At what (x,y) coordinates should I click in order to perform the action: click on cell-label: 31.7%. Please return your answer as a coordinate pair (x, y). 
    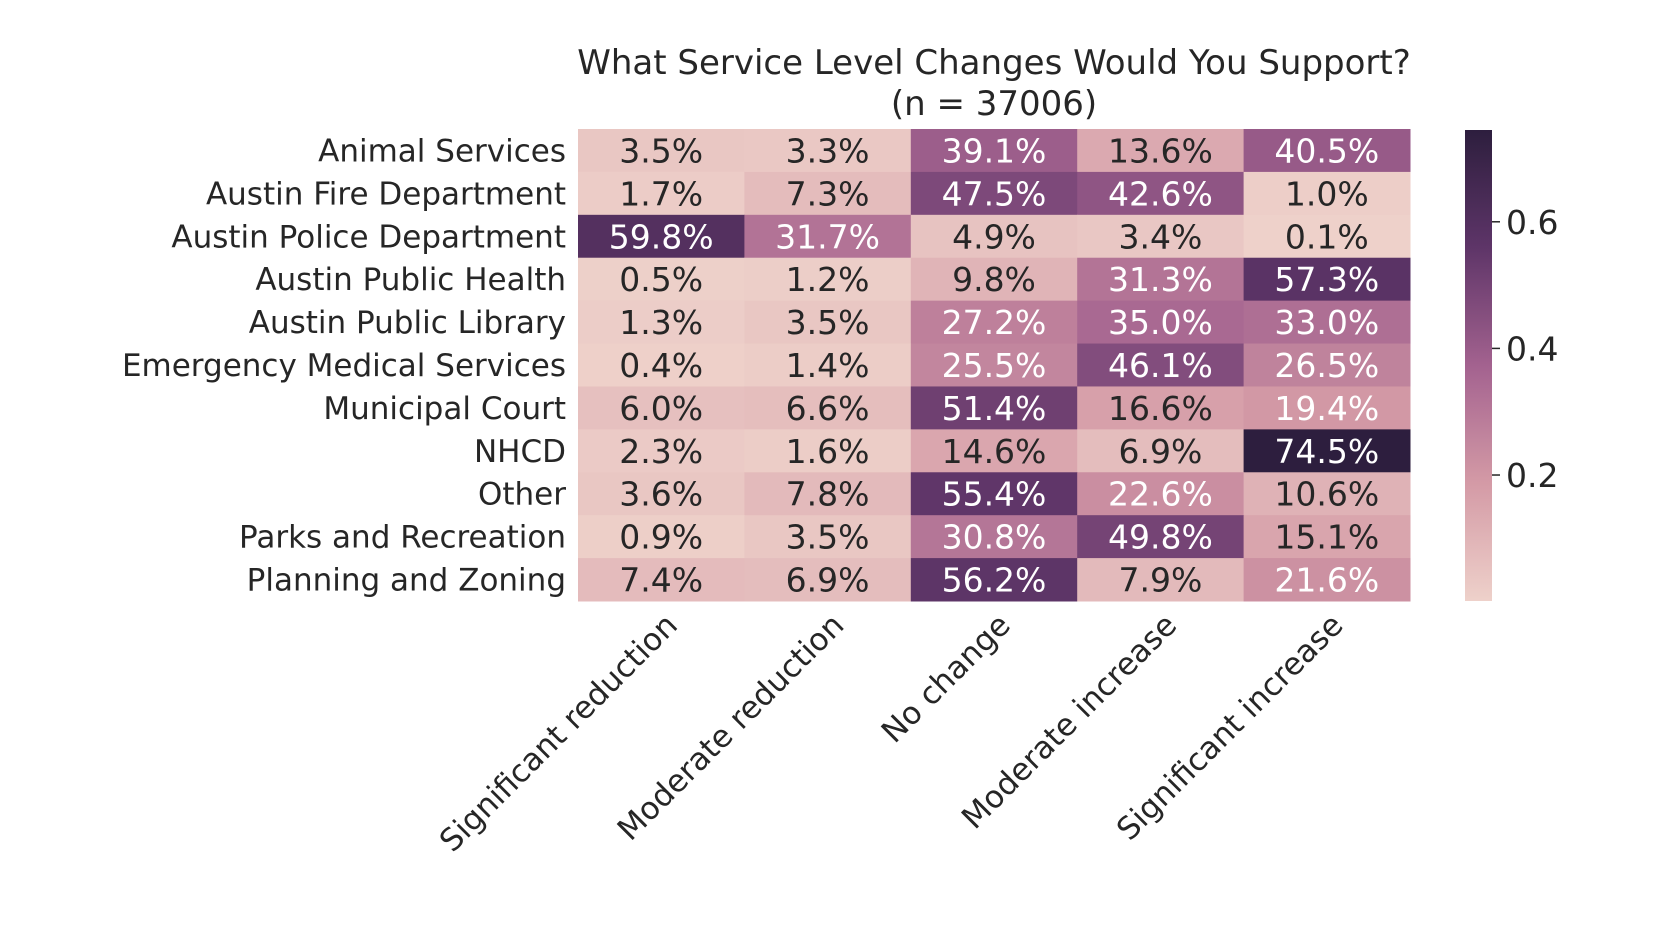
    Looking at the image, I should click on (827, 236).